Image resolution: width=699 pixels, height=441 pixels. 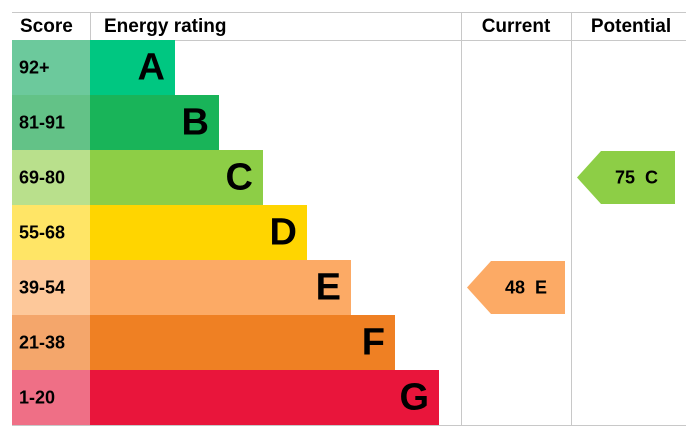 I want to click on current-letter: E, so click(x=541, y=287).